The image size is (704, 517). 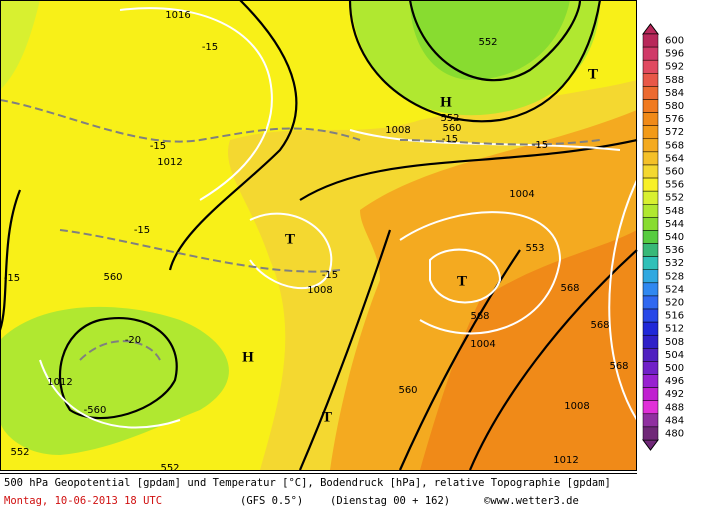 What do you see at coordinates (674, 407) in the screenshot?
I see `legend-label: 488` at bounding box center [674, 407].